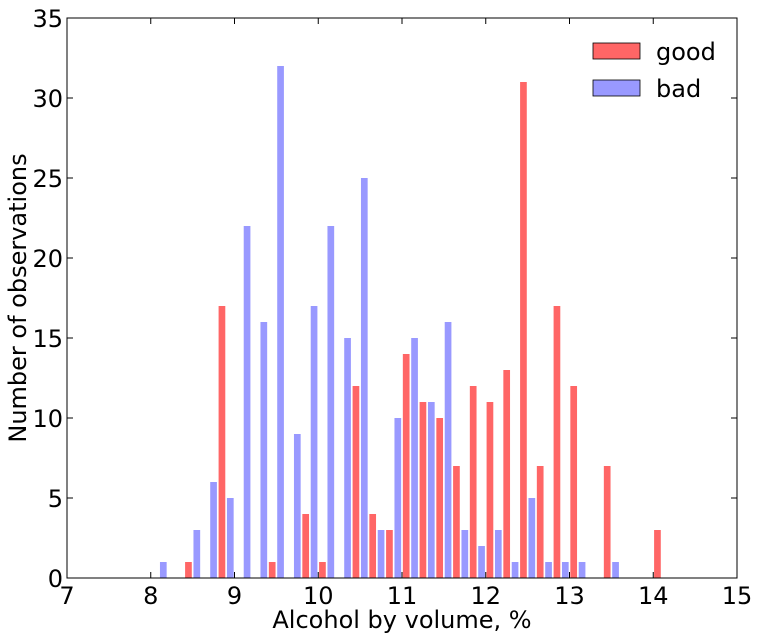  Describe the element at coordinates (47, 19) in the screenshot. I see `y-tick-label: 35` at that location.